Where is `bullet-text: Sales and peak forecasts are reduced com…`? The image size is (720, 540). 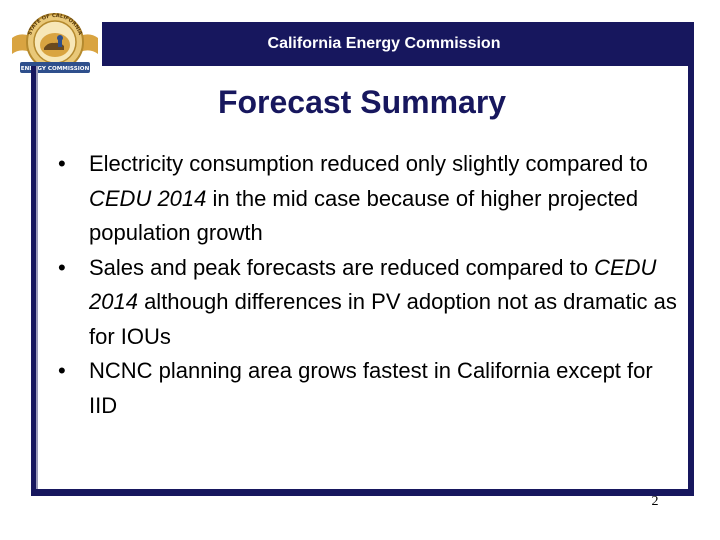
bullet-text: Sales and peak forecasts are reduced com… is located at coordinates (383, 301).